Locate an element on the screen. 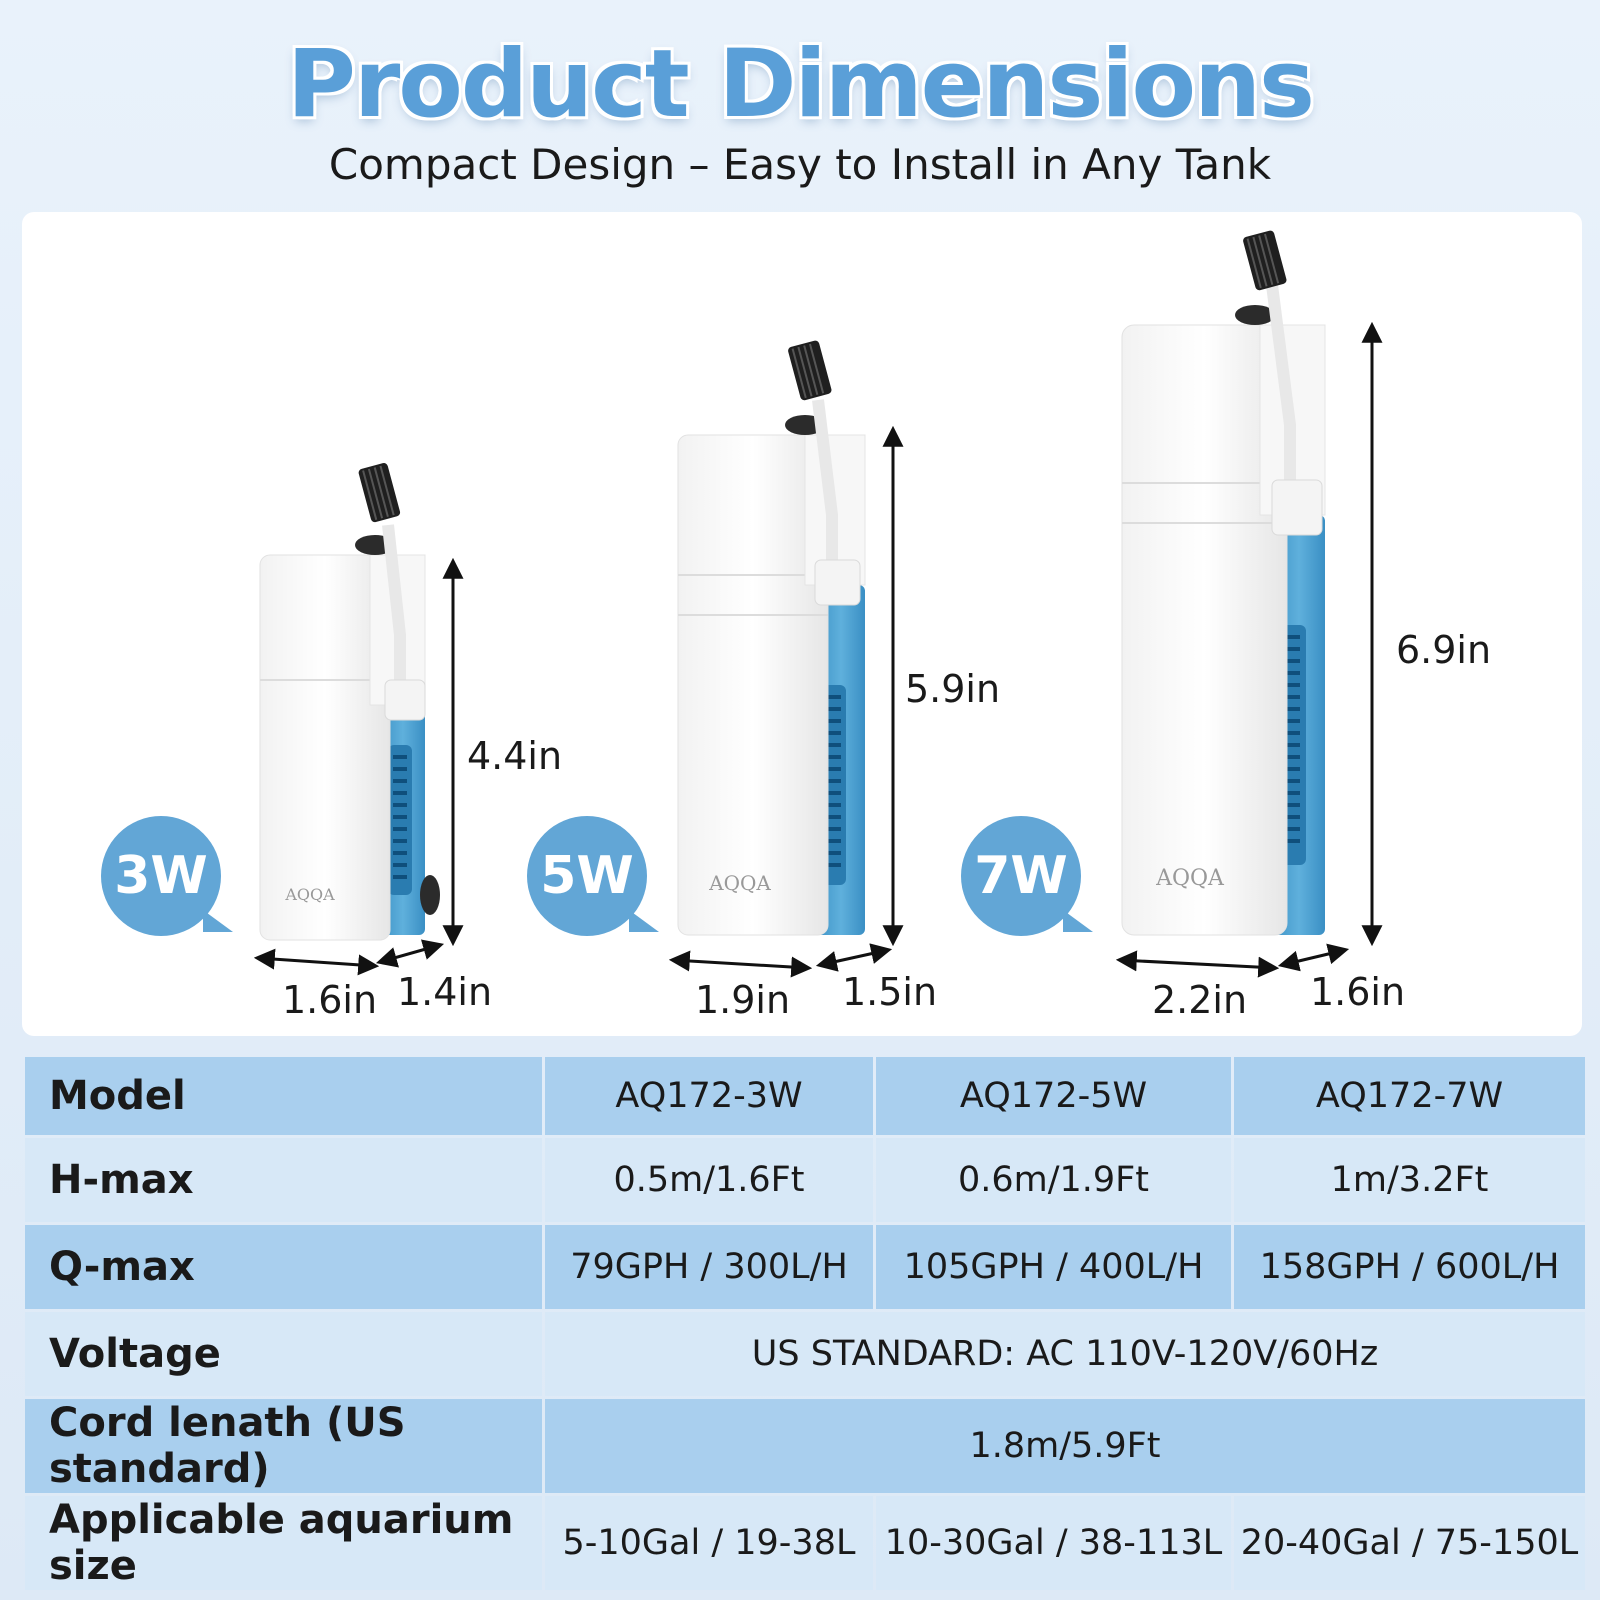 This screenshot has height=1600, width=1600. depth-label-7w: 1.6in is located at coordinates (1358, 992).